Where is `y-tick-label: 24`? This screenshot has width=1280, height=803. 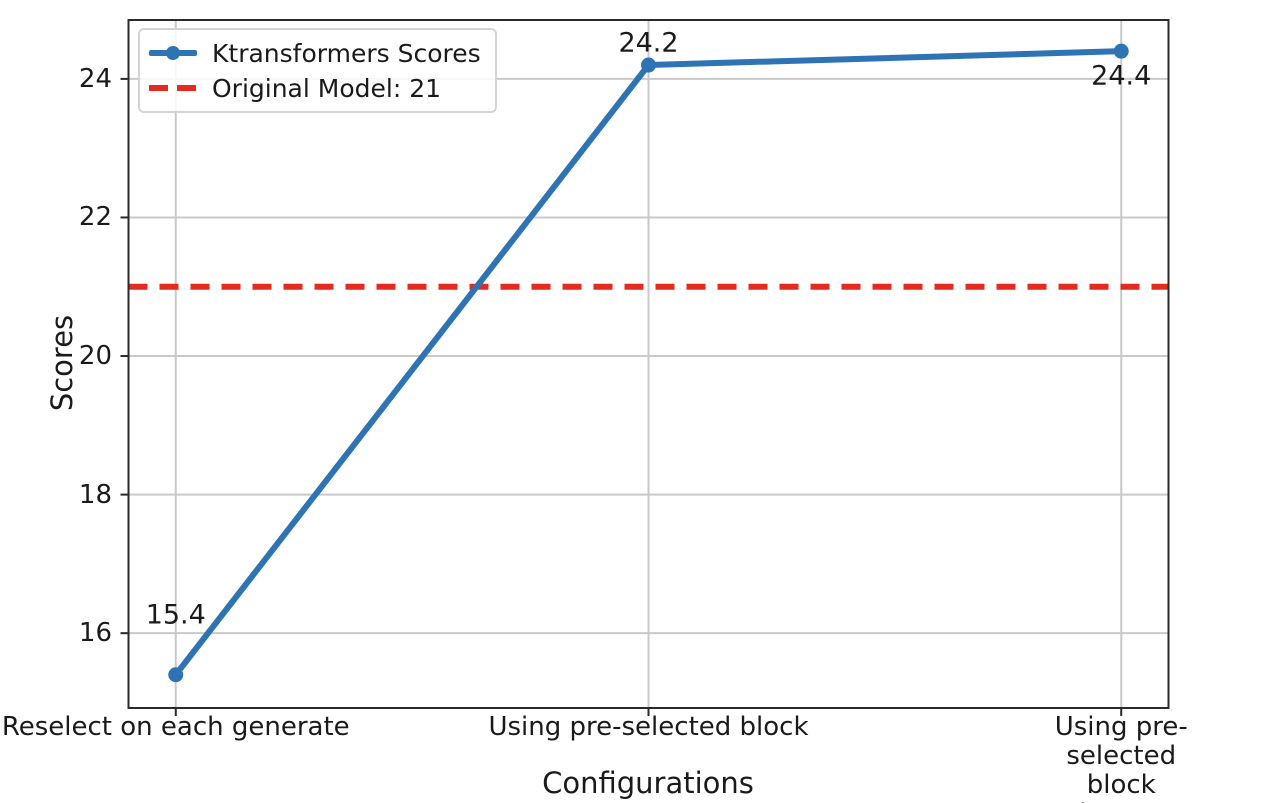 y-tick-label: 24 is located at coordinates (95, 78).